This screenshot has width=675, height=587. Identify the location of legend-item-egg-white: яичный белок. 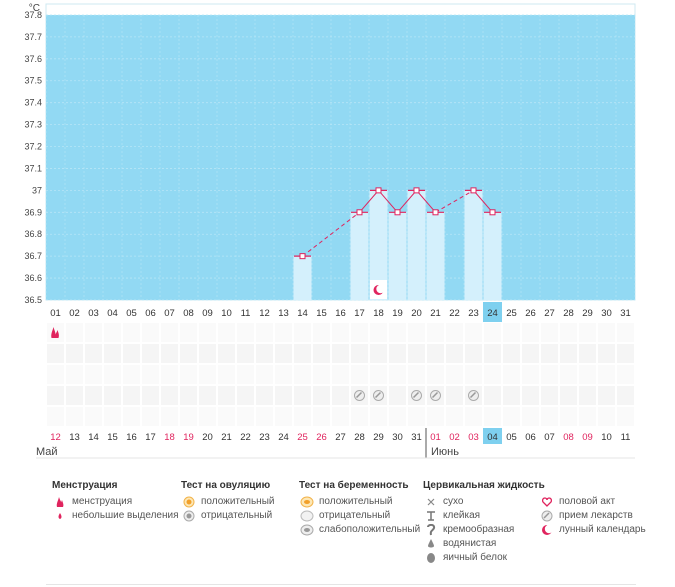
(484, 558).